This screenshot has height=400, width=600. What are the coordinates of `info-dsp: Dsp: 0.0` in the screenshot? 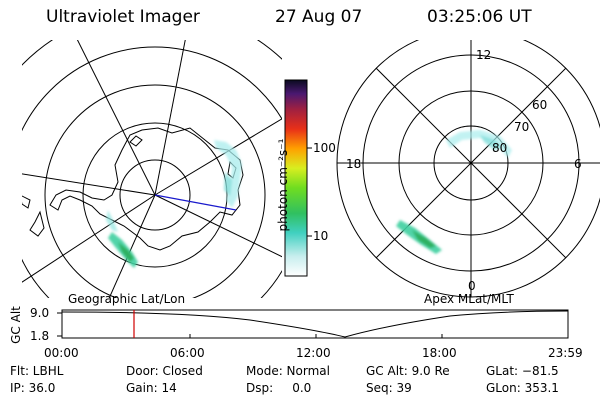 It's located at (279, 388).